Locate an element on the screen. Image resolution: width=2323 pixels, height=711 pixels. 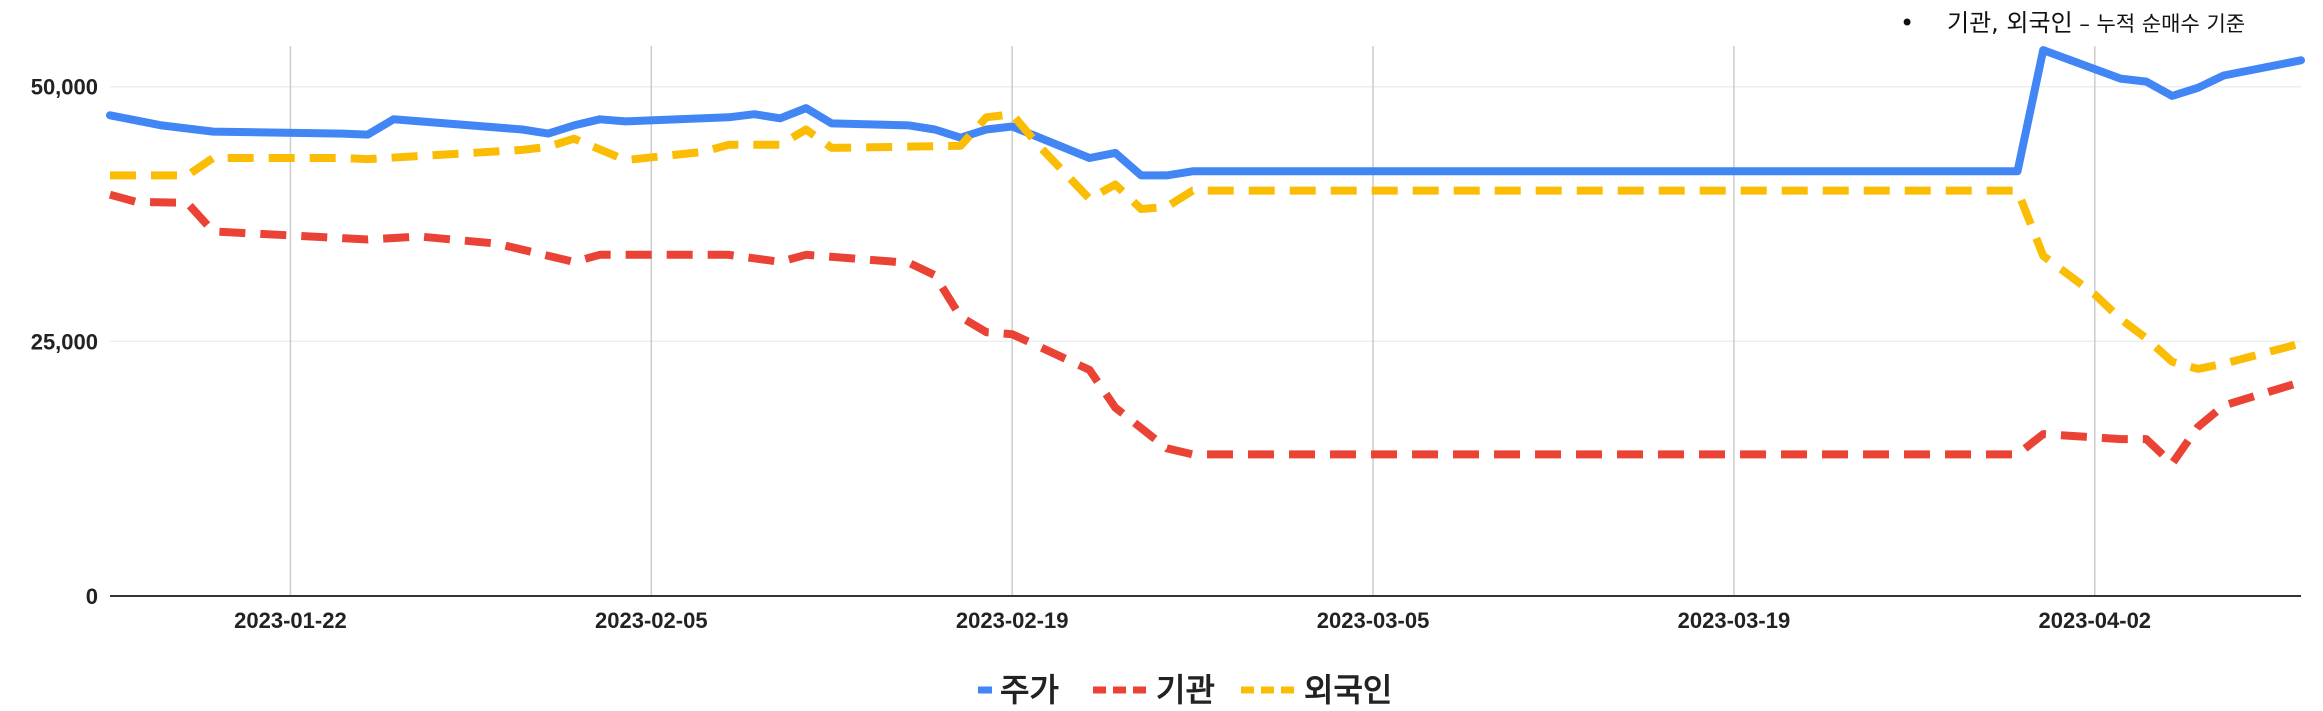
annotation-text: 기관, 외국인 – 누적 순매수 기준 is located at coordinates (2096, 23).